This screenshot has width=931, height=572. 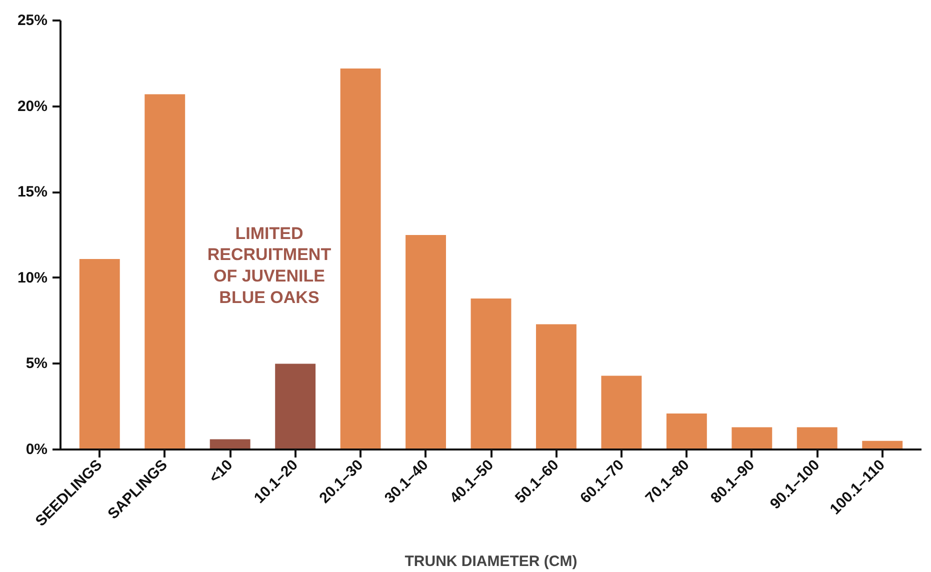 I want to click on y-tick-label: 10%, so click(x=32, y=277).